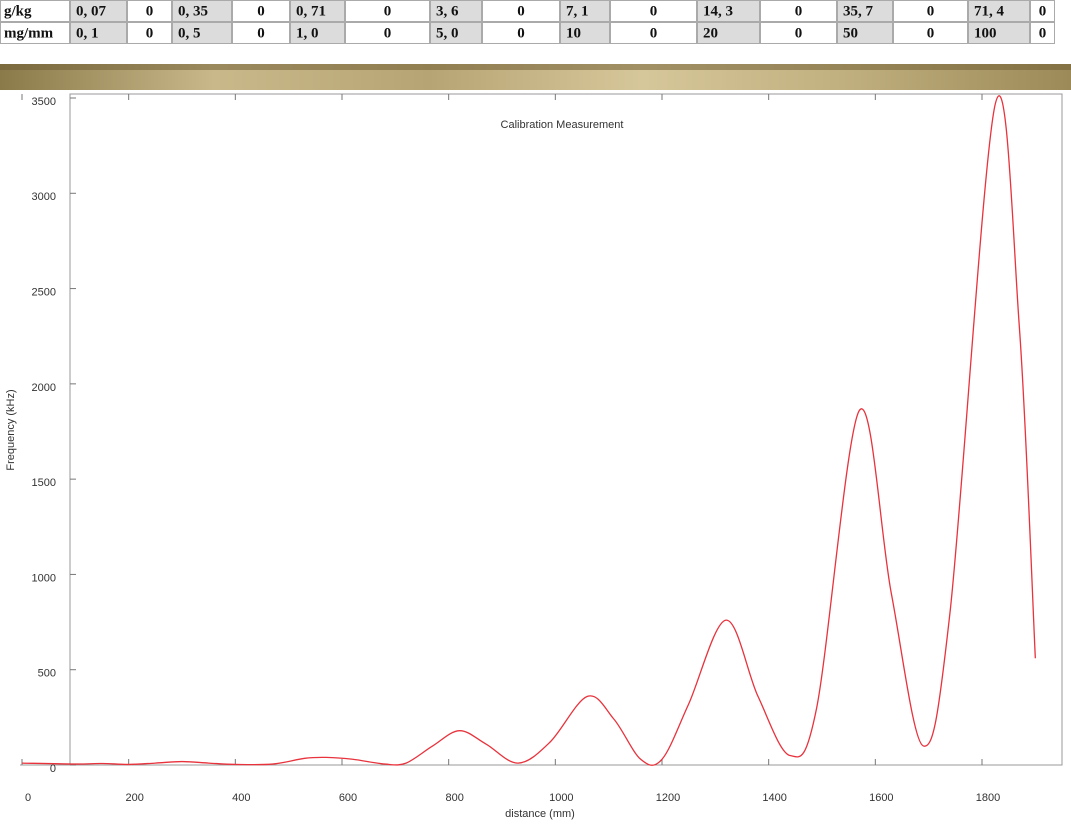 The height and width of the screenshot is (825, 1071). Describe the element at coordinates (47, 674) in the screenshot. I see `y-tick-label: 500` at that location.